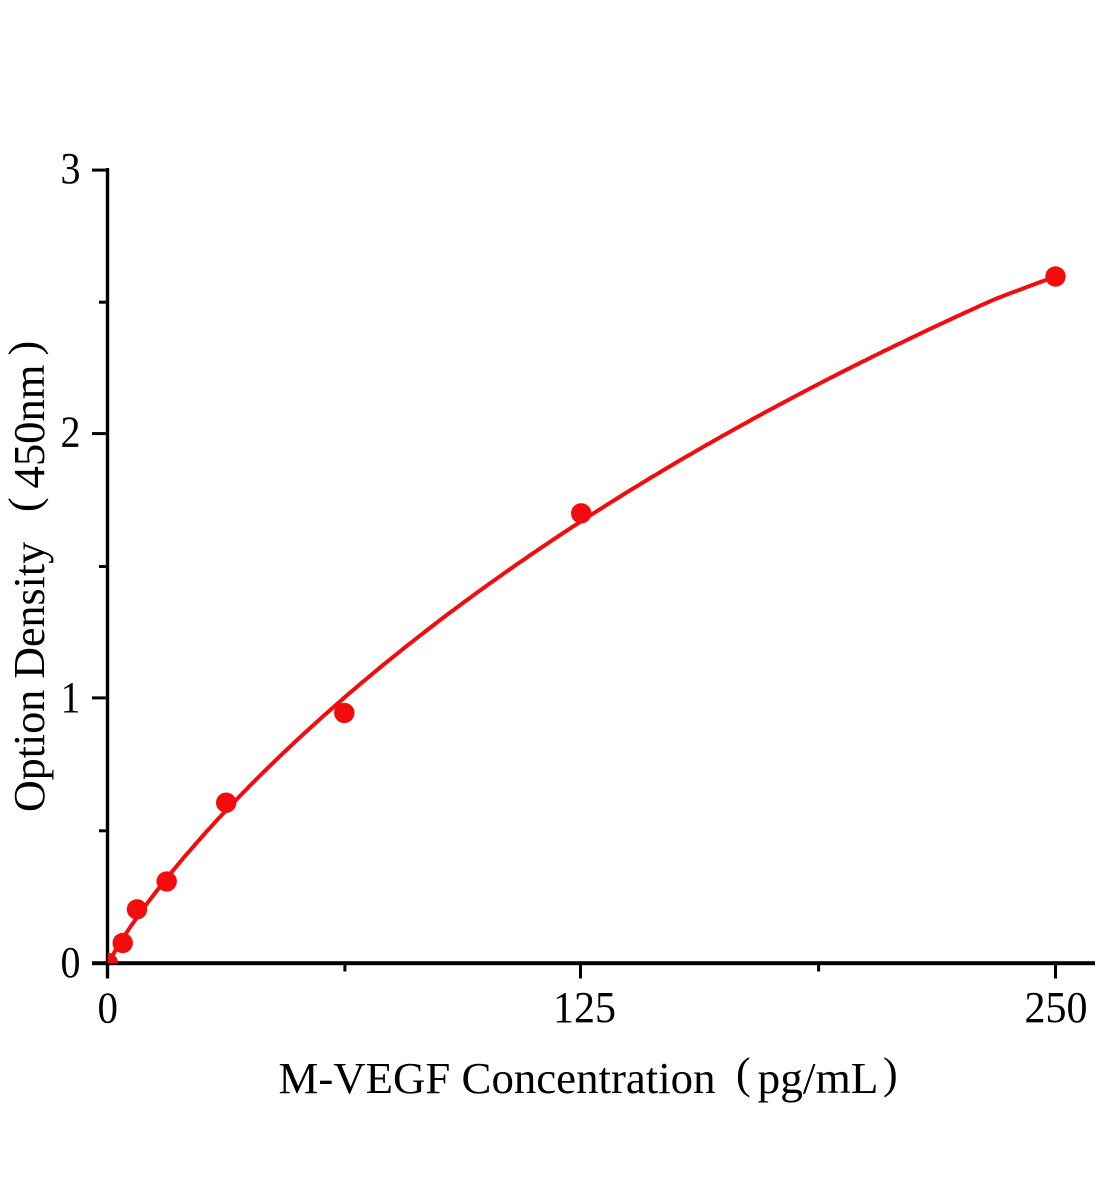  I want to click on svg-text: 3, so click(71, 168).